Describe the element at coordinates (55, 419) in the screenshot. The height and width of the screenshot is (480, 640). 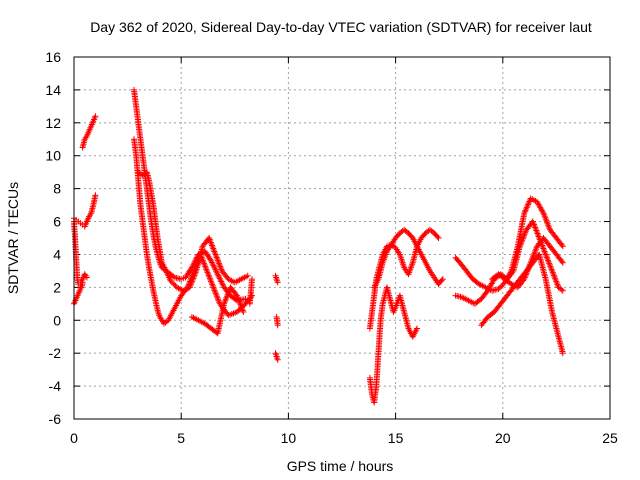
I see `y-tick-label: -6` at that location.